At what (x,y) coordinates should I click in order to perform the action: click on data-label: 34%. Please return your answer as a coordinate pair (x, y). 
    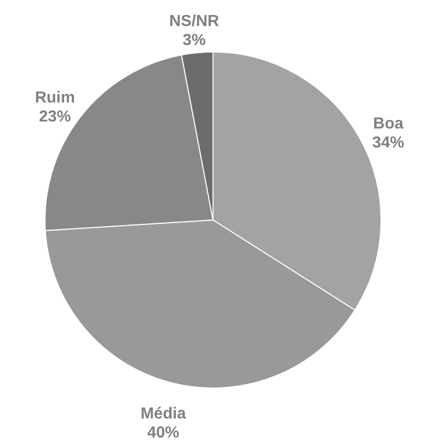
    Looking at the image, I should click on (388, 143).